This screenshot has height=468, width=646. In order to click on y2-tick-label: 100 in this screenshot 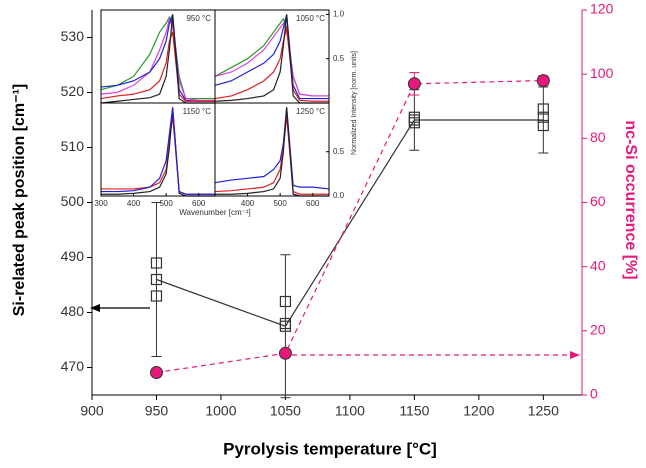, I will do `click(602, 73)`.